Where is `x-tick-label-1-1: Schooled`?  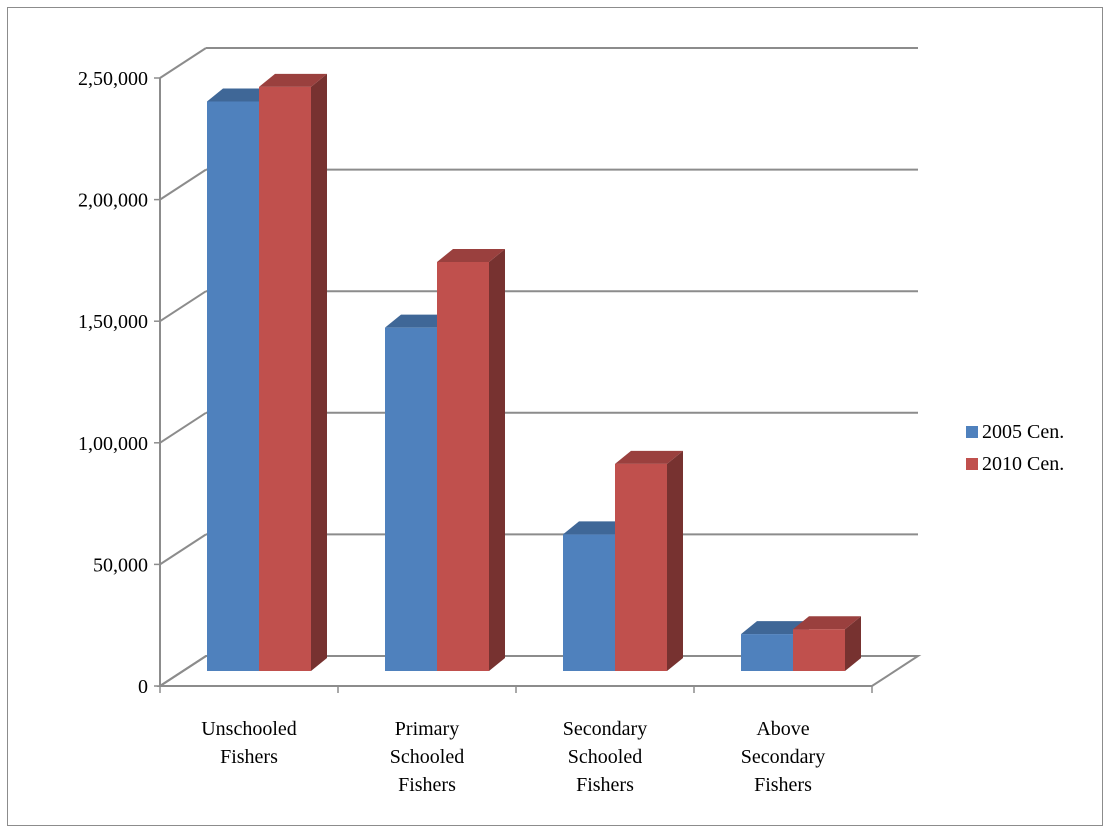 x-tick-label-1-1: Schooled is located at coordinates (427, 757).